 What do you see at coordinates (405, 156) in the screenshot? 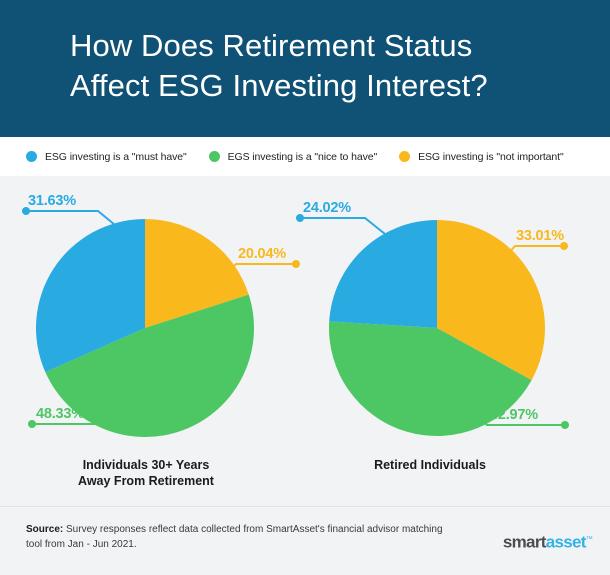
I see `legend-swatch-yellow-icon` at bounding box center [405, 156].